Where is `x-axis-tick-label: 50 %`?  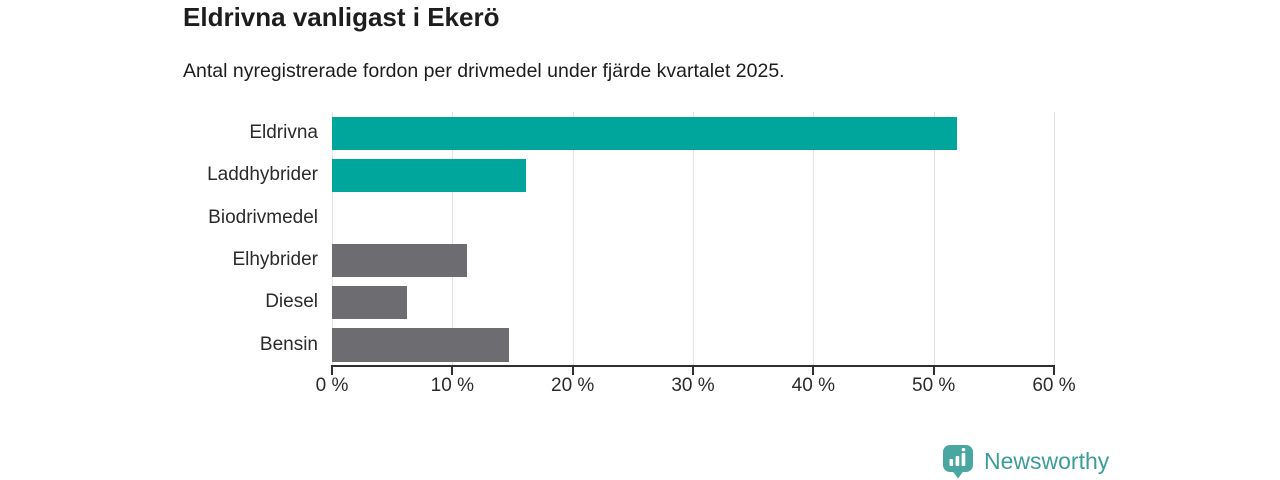 x-axis-tick-label: 50 % is located at coordinates (934, 385).